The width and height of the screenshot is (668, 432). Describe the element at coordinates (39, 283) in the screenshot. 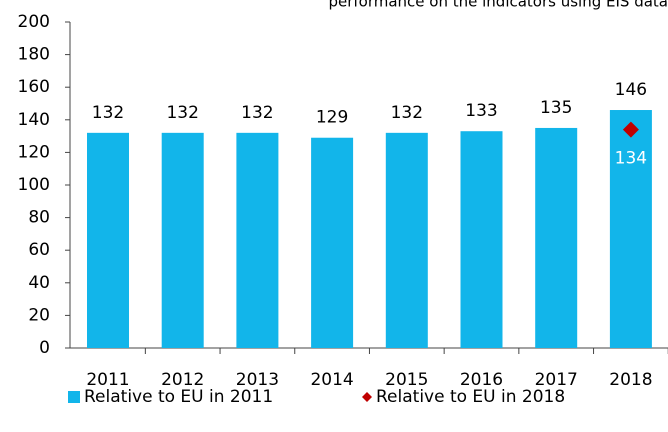

I see `y-tick-label: 40` at that location.